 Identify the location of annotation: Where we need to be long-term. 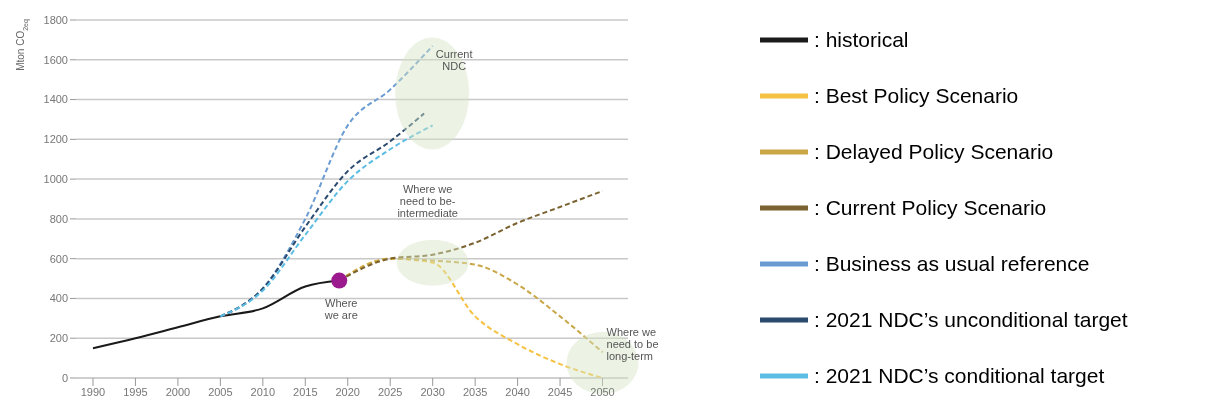
(632, 344).